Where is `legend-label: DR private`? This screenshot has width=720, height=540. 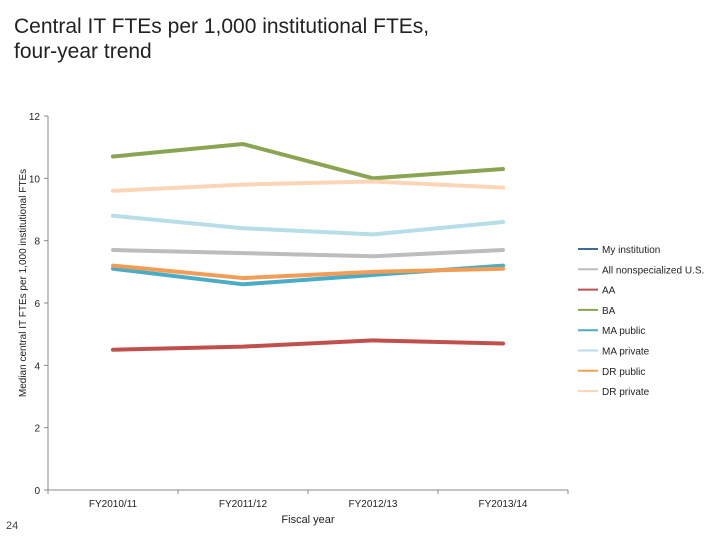 legend-label: DR private is located at coordinates (626, 392).